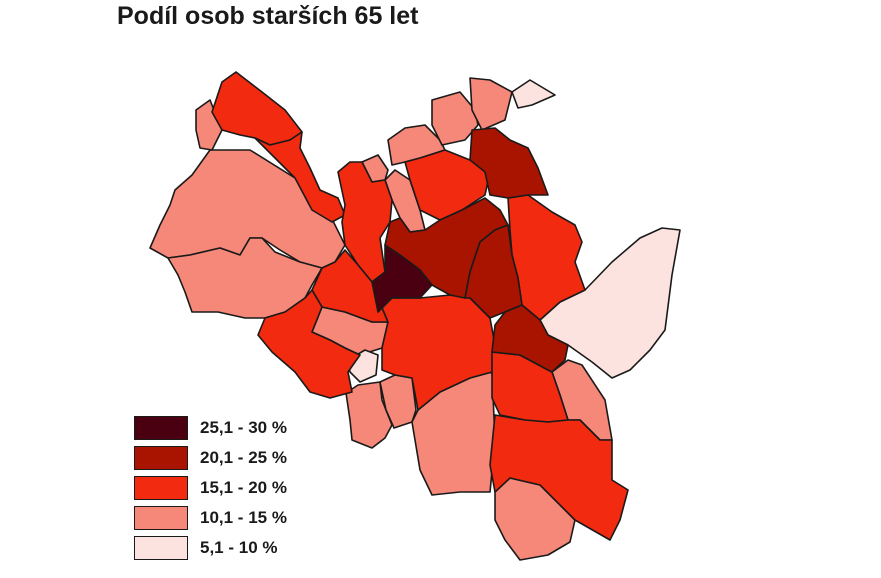  I want to click on legend-label: 5,1 - 10 %, so click(239, 547).